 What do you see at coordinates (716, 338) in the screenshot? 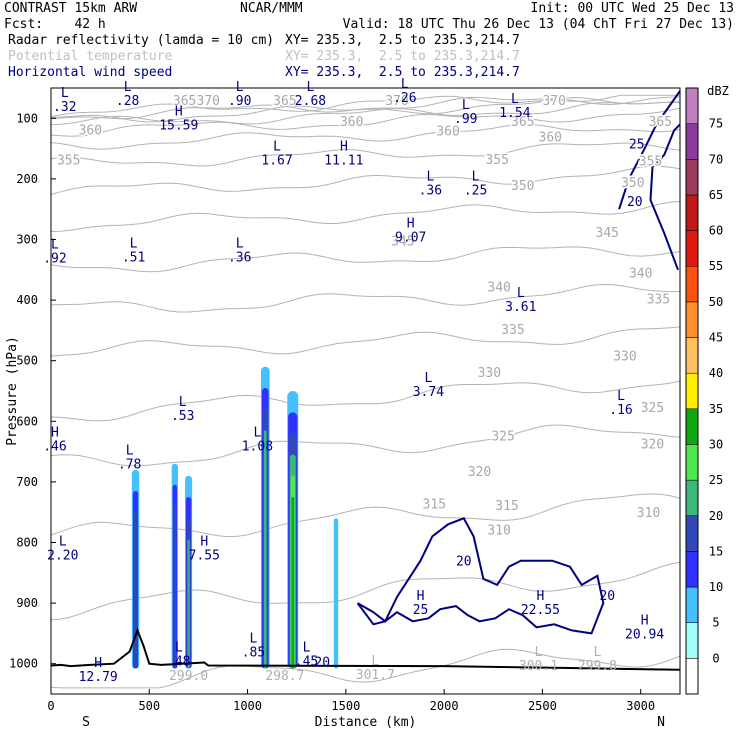
I see `colorbar-tick-label: 45` at bounding box center [716, 338].